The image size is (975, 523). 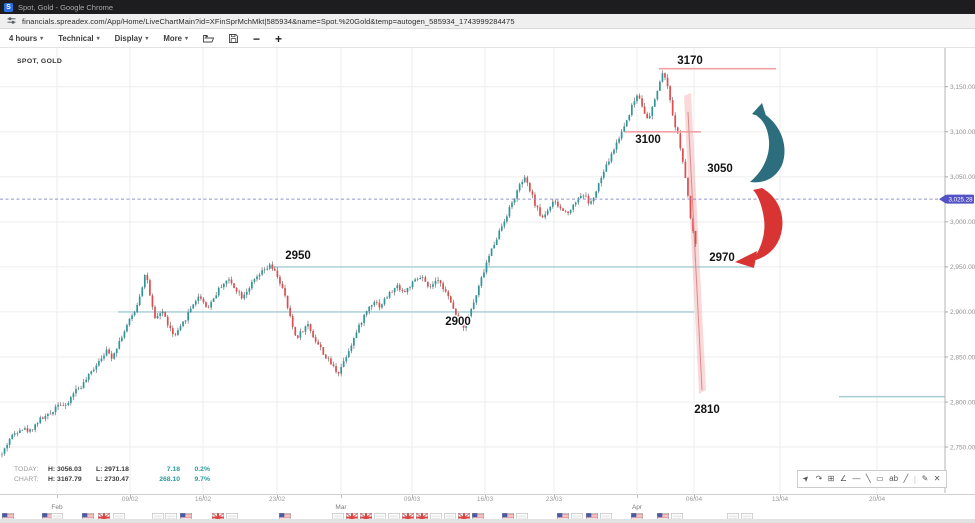 What do you see at coordinates (962, 402) in the screenshot?
I see `price-axis-label: 2,800.00` at bounding box center [962, 402].